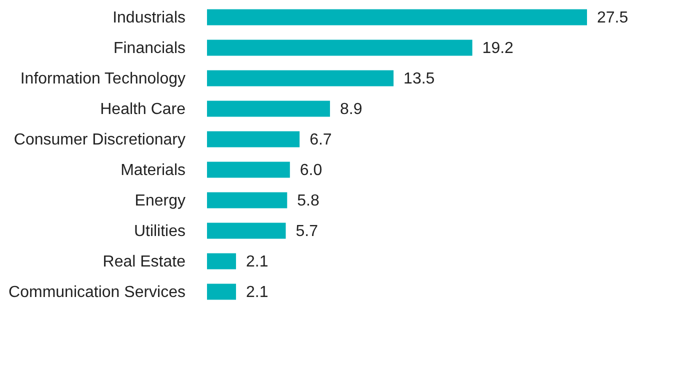 The height and width of the screenshot is (384, 696). What do you see at coordinates (419, 79) in the screenshot?
I see `data-label: 13.5` at bounding box center [419, 79].